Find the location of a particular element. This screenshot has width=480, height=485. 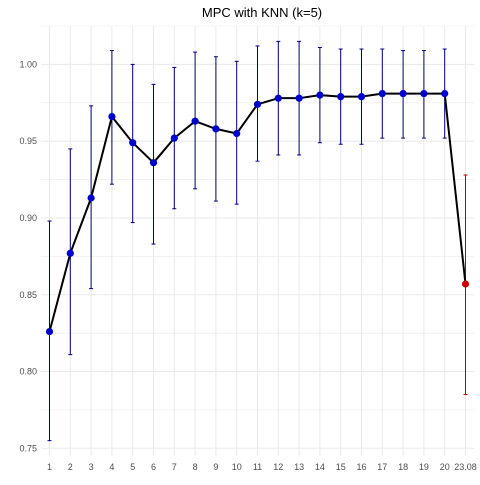

x-tick-label: 15 is located at coordinates (341, 467).